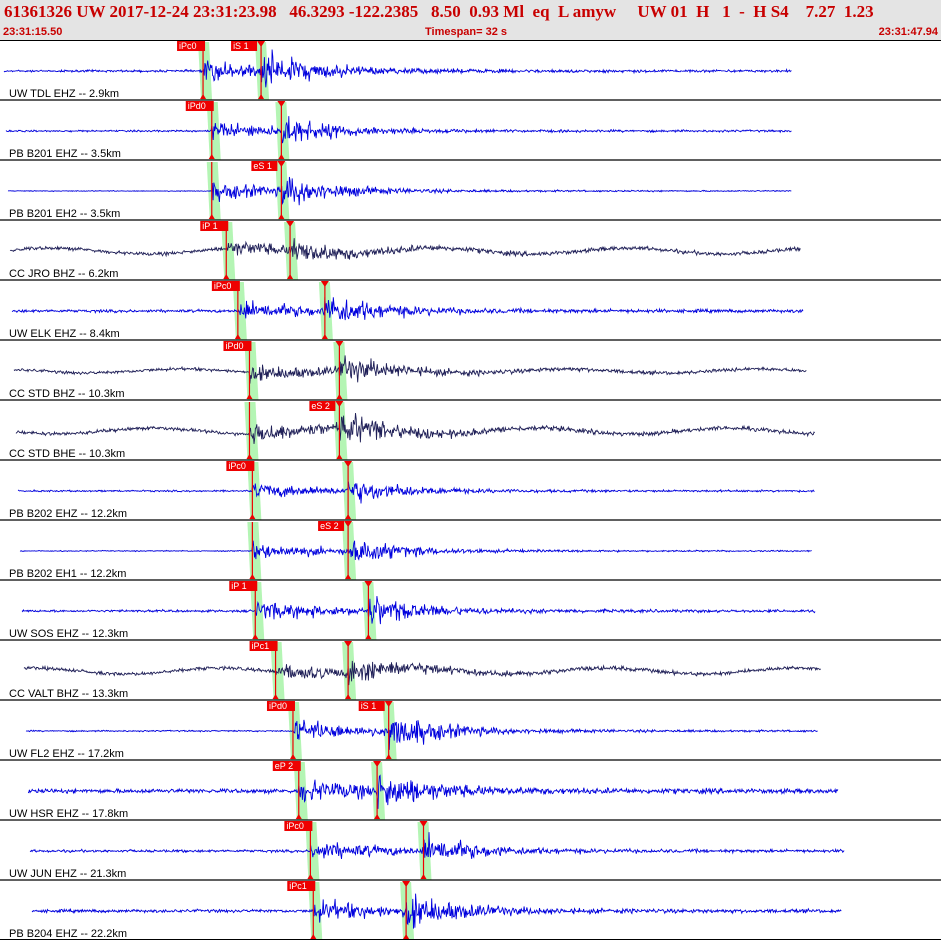 Image resolution: width=941 pixels, height=940 pixels. Describe the element at coordinates (466, 32) in the screenshot. I see `timespan-readout: Timespan= 32 s` at that location.